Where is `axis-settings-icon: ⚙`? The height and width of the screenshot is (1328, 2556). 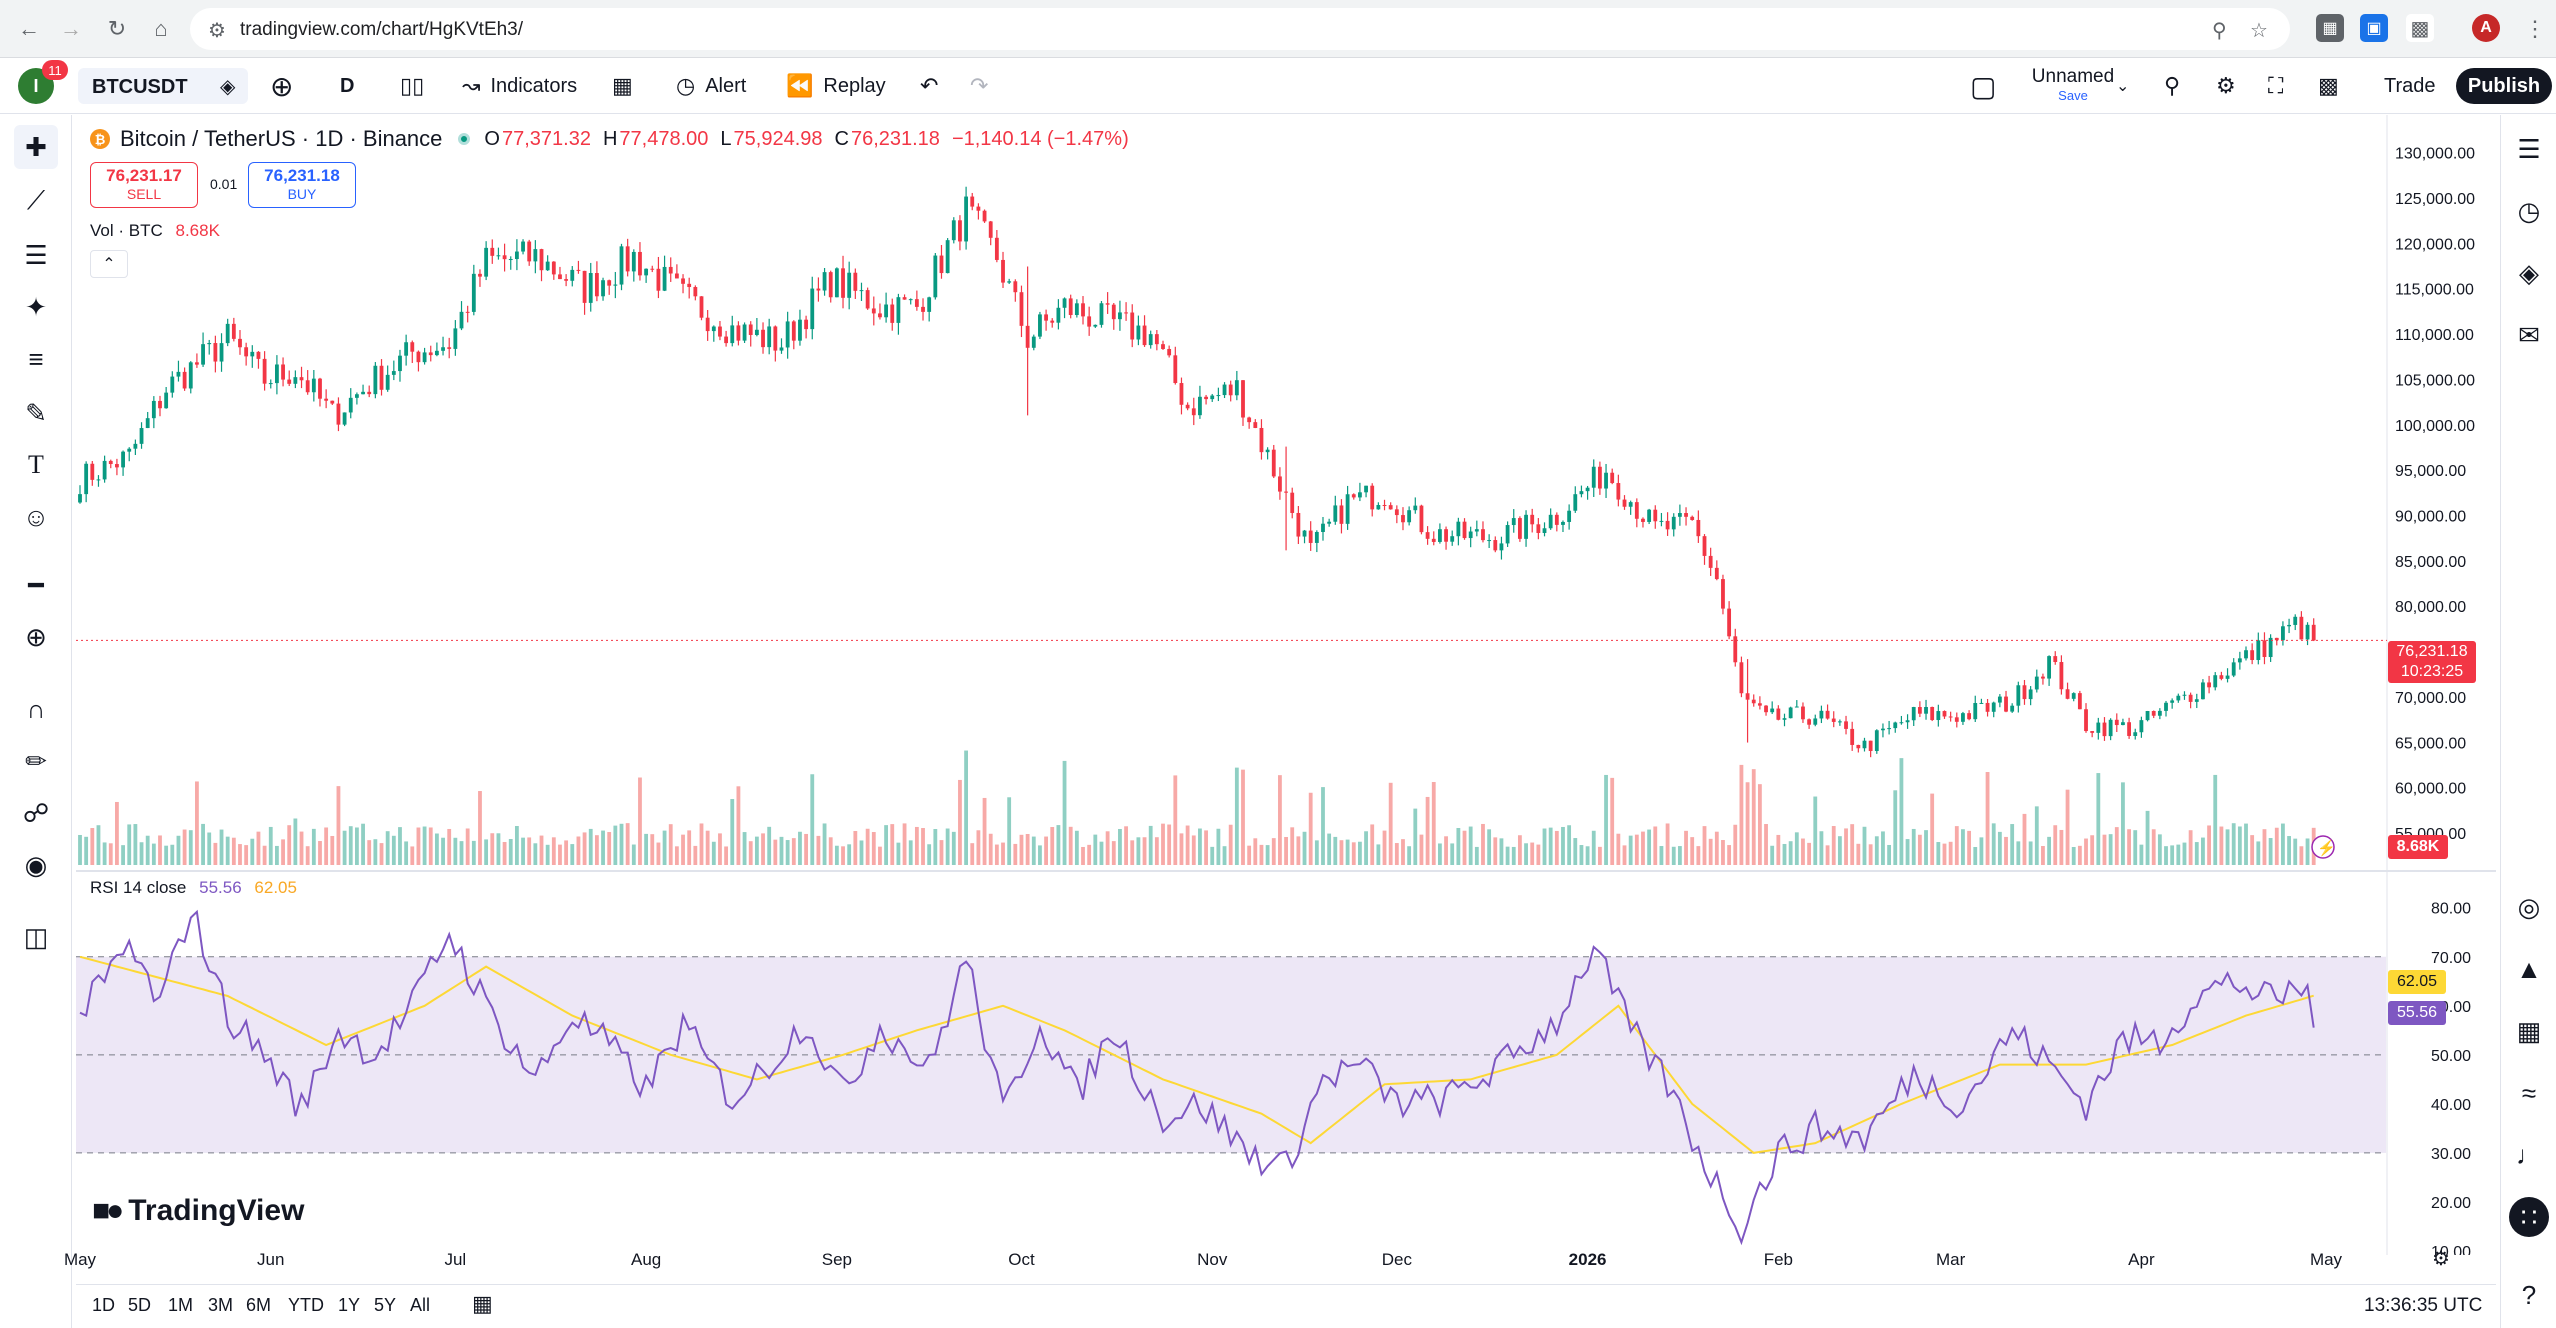
axis-settings-icon: ⚙ is located at coordinates (2441, 1259).